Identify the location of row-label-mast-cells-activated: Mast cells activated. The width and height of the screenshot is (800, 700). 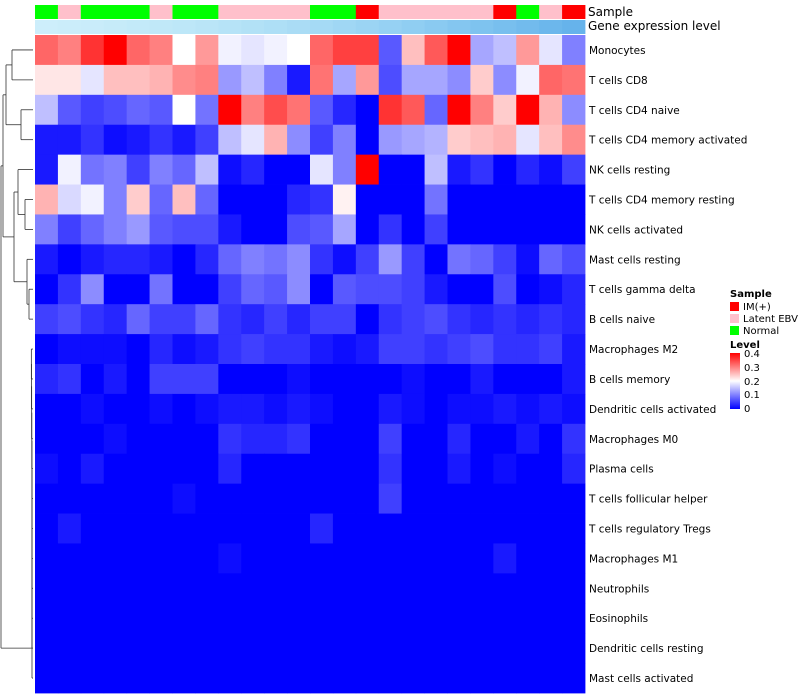
(641, 679).